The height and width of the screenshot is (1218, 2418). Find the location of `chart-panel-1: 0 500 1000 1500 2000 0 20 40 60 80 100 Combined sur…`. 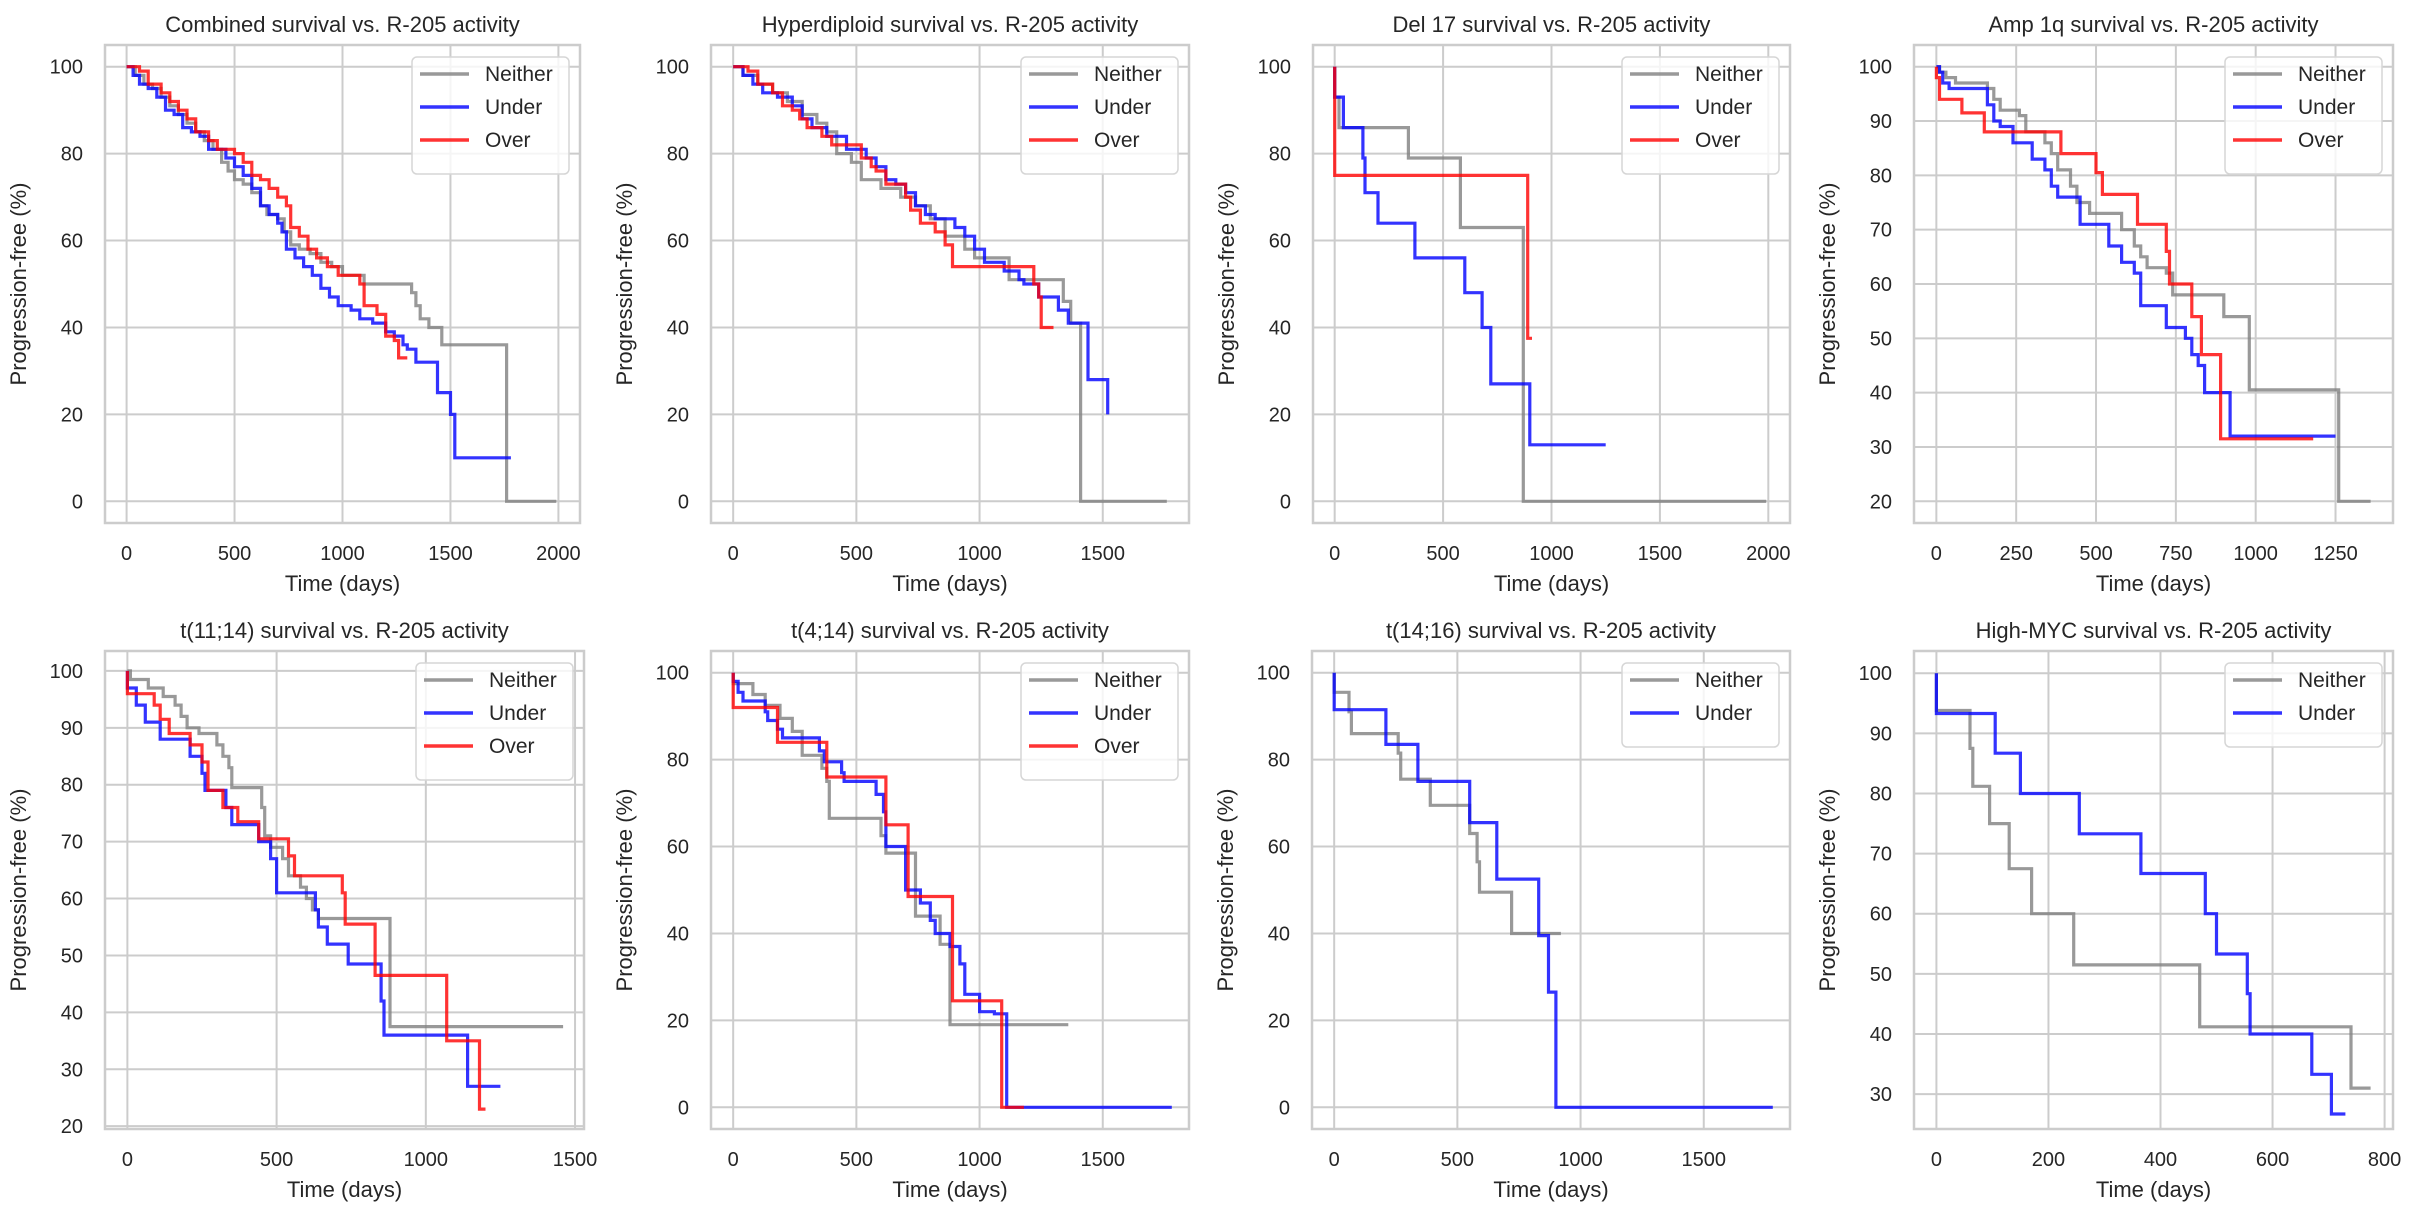

chart-panel-1: 0 500 1000 1500 2000 0 20 40 60 80 100 Combined sur… is located at coordinates (294, 304).